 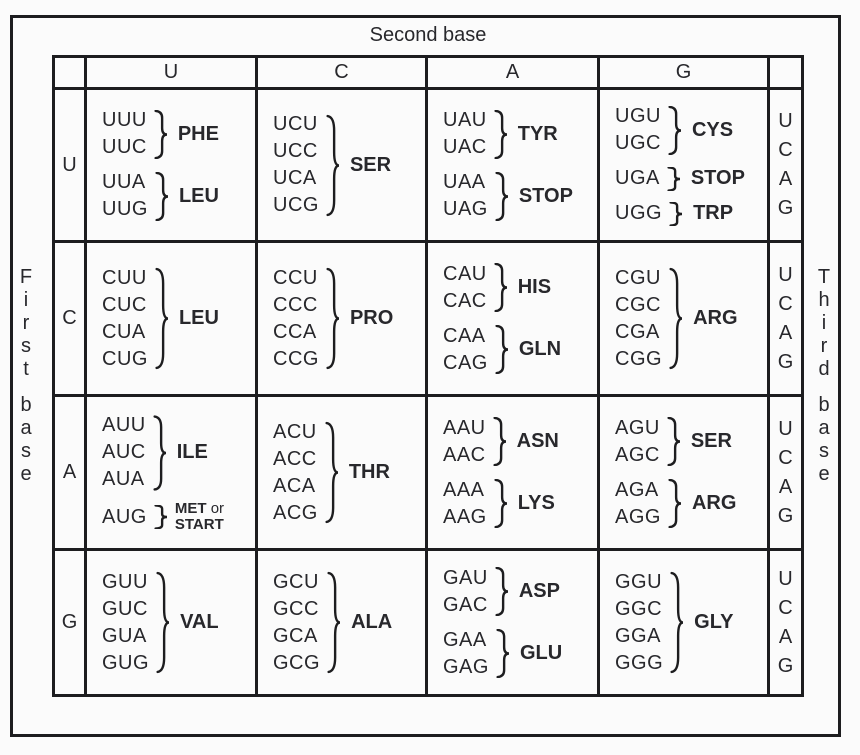 What do you see at coordinates (638, 504) in the screenshot?
I see `codon-list: AGA AGG` at bounding box center [638, 504].